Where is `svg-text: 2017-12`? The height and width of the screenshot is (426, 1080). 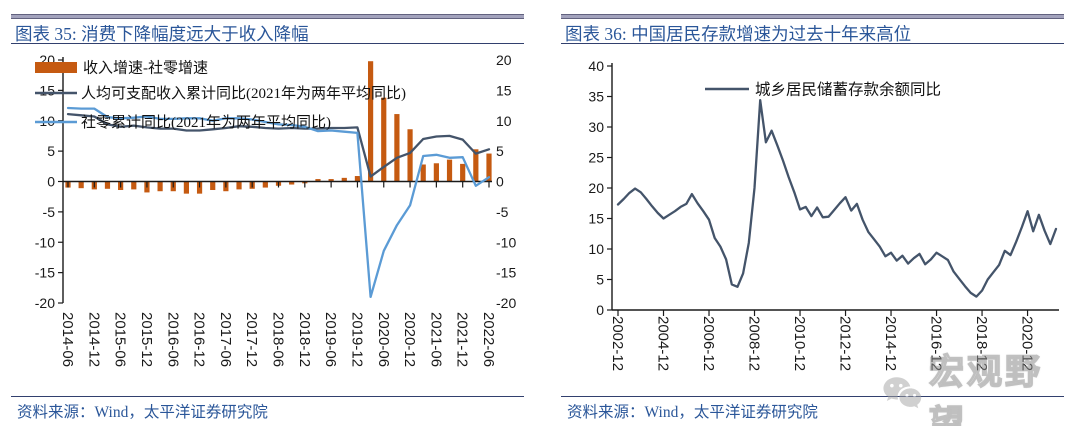
svg-text: 2017-12 is located at coordinates (251, 339).